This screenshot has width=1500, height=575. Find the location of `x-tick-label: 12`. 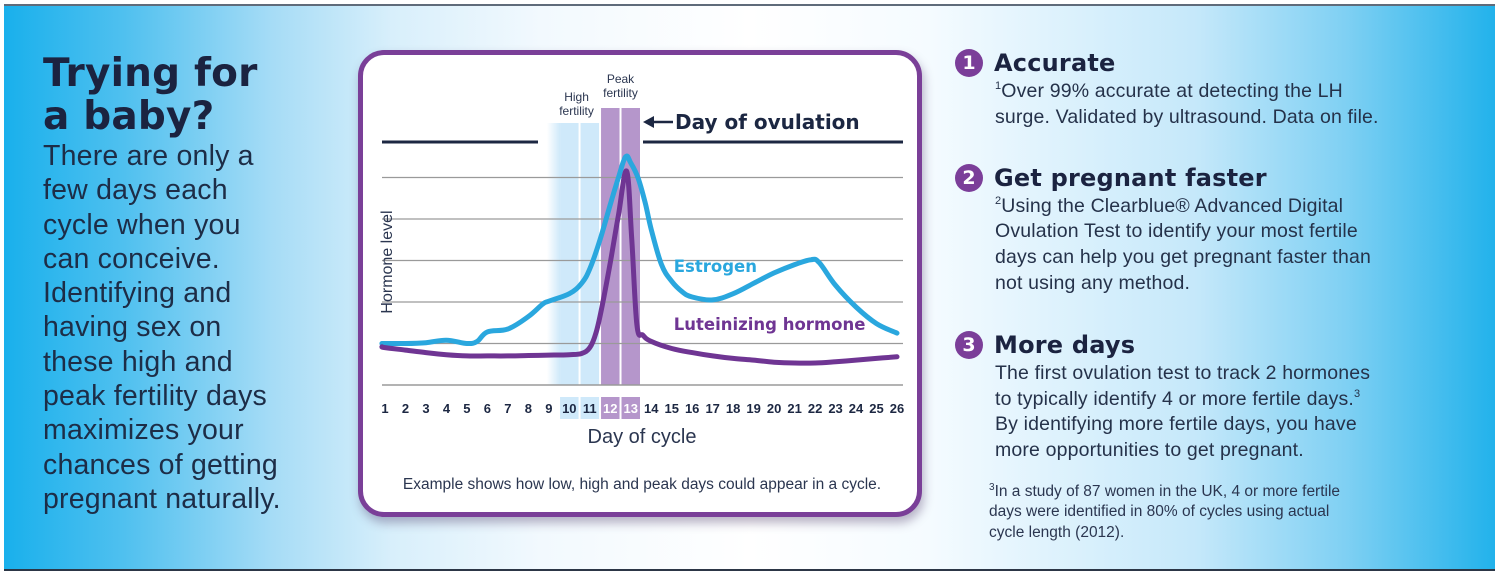

x-tick-label: 12 is located at coordinates (610, 408).